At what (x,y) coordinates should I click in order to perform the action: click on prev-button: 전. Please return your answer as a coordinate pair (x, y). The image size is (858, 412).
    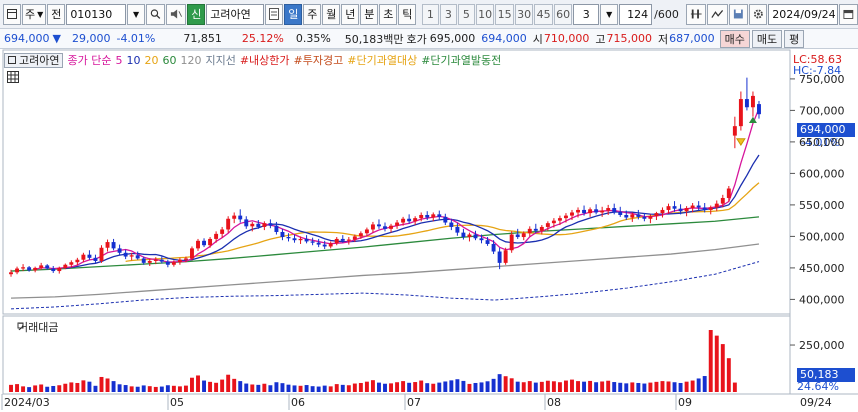
    Looking at the image, I should click on (56, 14).